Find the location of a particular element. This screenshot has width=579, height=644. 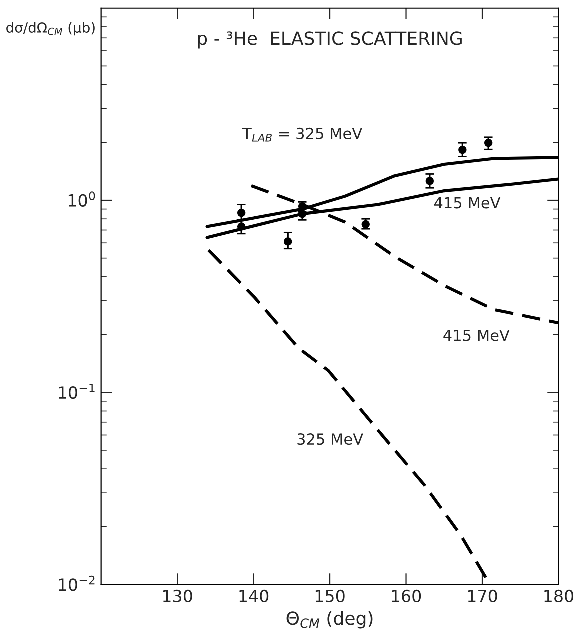

x-axis-title: Θ$_{CM}$ (deg) is located at coordinates (329, 620).